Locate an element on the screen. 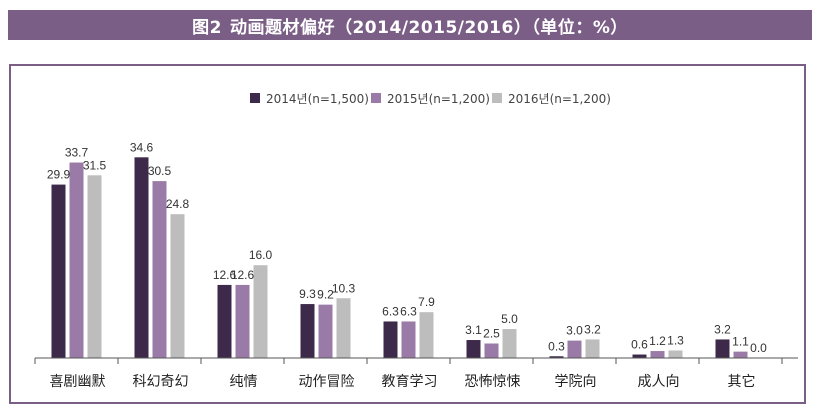 This screenshot has width=820, height=412. value-label-5-3: 7.9 is located at coordinates (426, 302).